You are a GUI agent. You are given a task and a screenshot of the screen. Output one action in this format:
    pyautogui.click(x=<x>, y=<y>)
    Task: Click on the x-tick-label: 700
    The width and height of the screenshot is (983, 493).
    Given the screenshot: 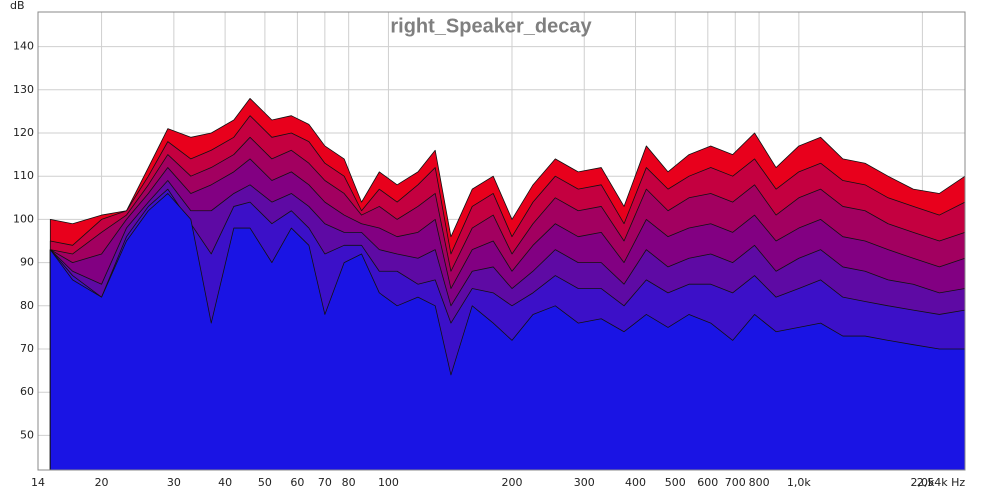 What is the action you would take?
    pyautogui.click(x=735, y=482)
    